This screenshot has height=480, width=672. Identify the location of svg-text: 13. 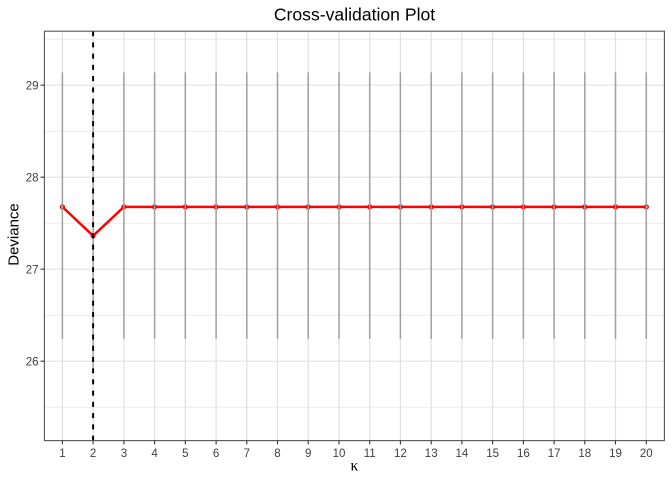
(431, 454).